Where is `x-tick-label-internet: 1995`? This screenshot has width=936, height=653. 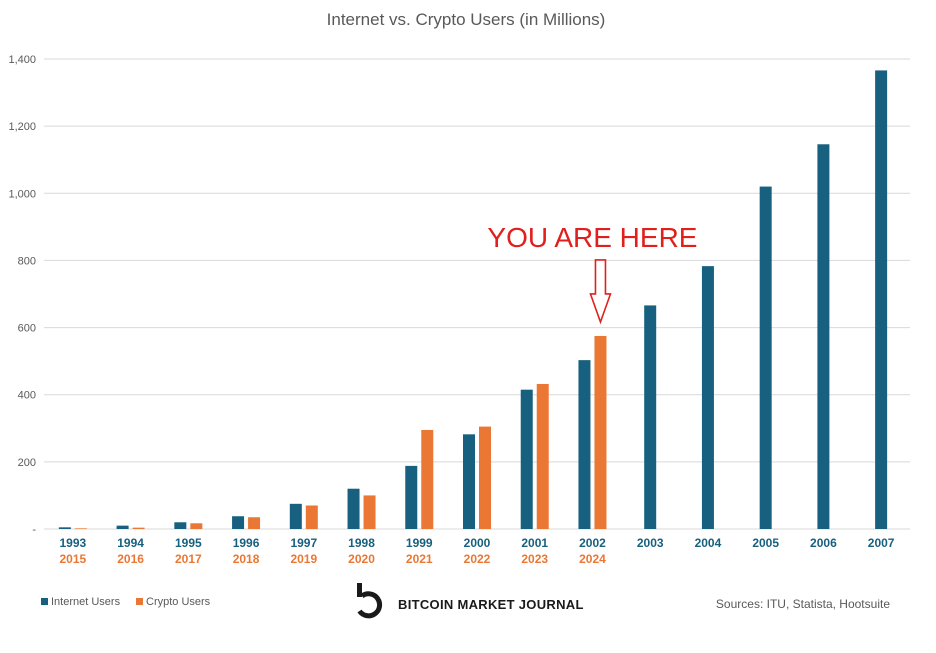
x-tick-label-internet: 1995 is located at coordinates (188, 543).